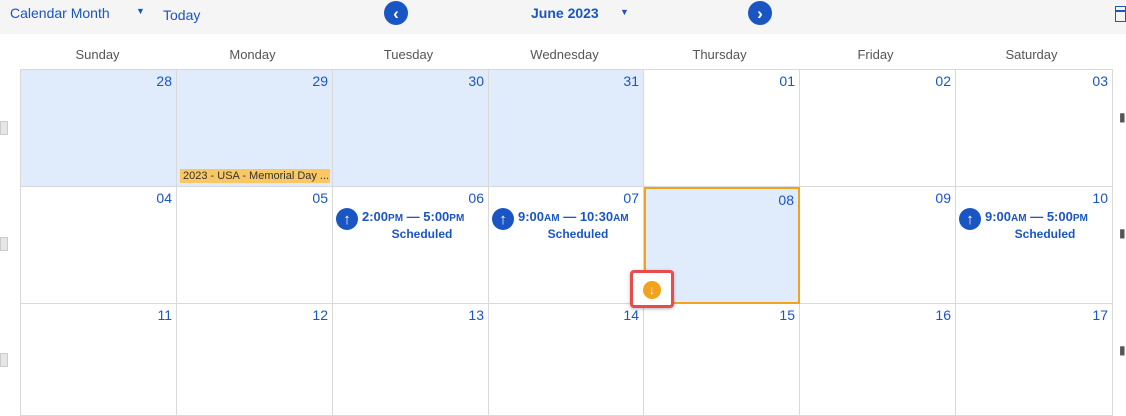 The image size is (1126, 416). I want to click on day-number: 14, so click(631, 315).